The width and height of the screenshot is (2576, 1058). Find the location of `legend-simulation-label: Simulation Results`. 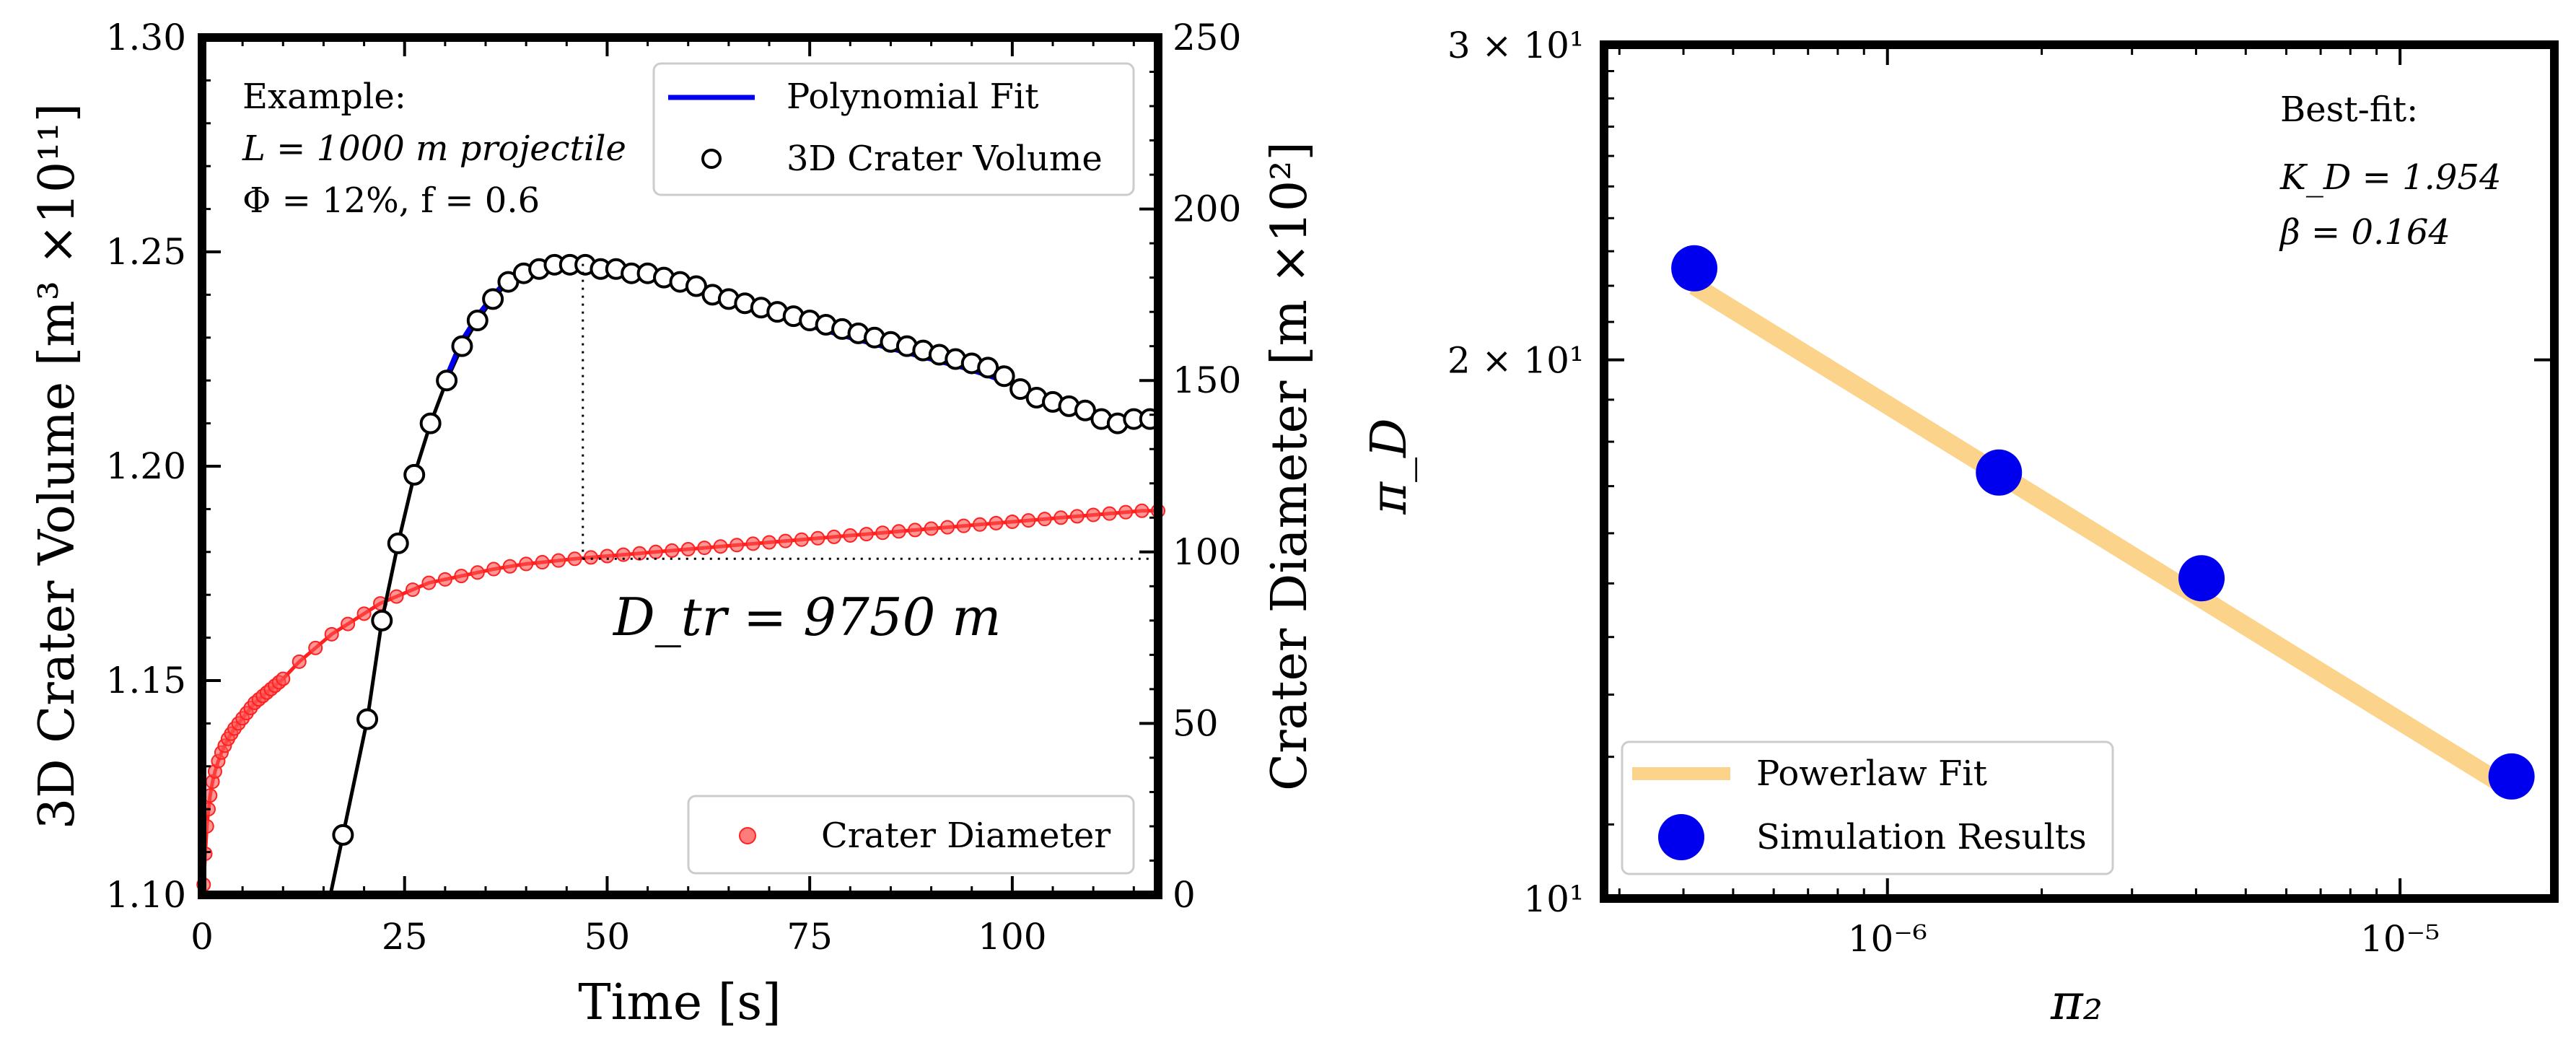

legend-simulation-label: Simulation Results is located at coordinates (1921, 837).